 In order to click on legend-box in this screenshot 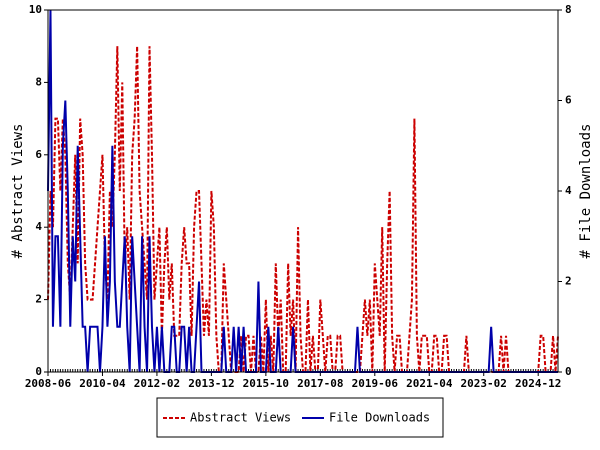, I will do `click(300, 417)`.